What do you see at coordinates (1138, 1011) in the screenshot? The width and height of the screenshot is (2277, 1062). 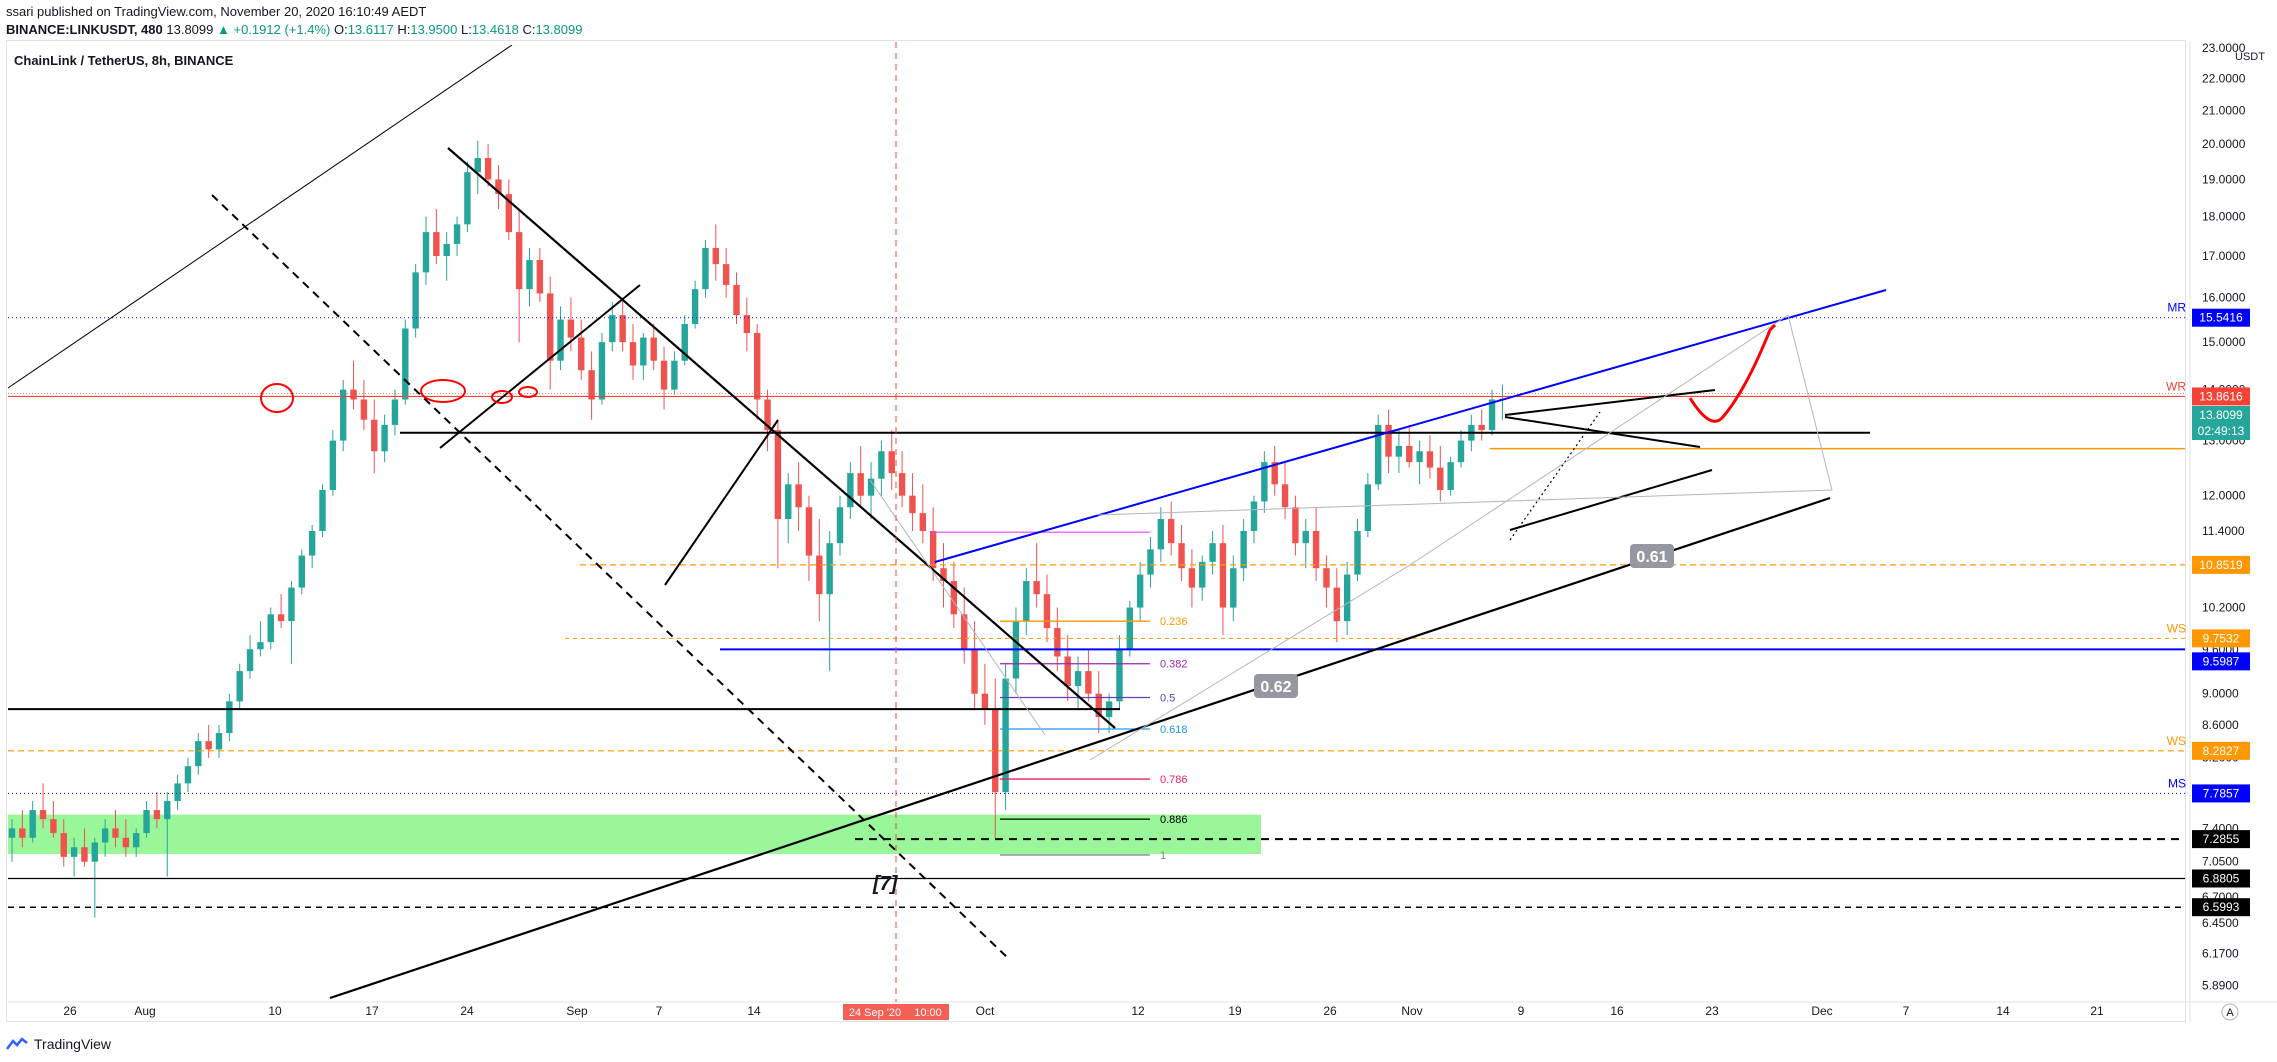 I see `x-tick-label: 12` at bounding box center [1138, 1011].